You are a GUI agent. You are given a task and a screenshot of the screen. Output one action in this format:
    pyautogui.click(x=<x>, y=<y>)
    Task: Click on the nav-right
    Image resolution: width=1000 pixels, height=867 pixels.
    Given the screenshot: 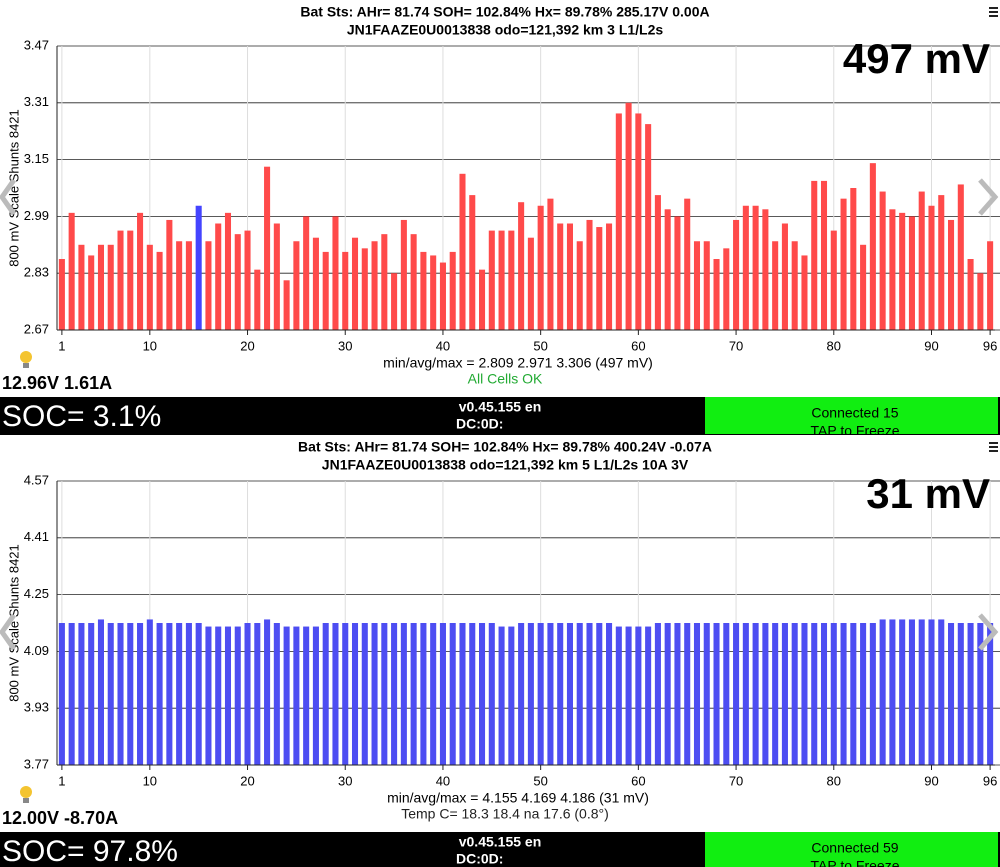 What is the action you would take?
    pyautogui.click(x=988, y=632)
    